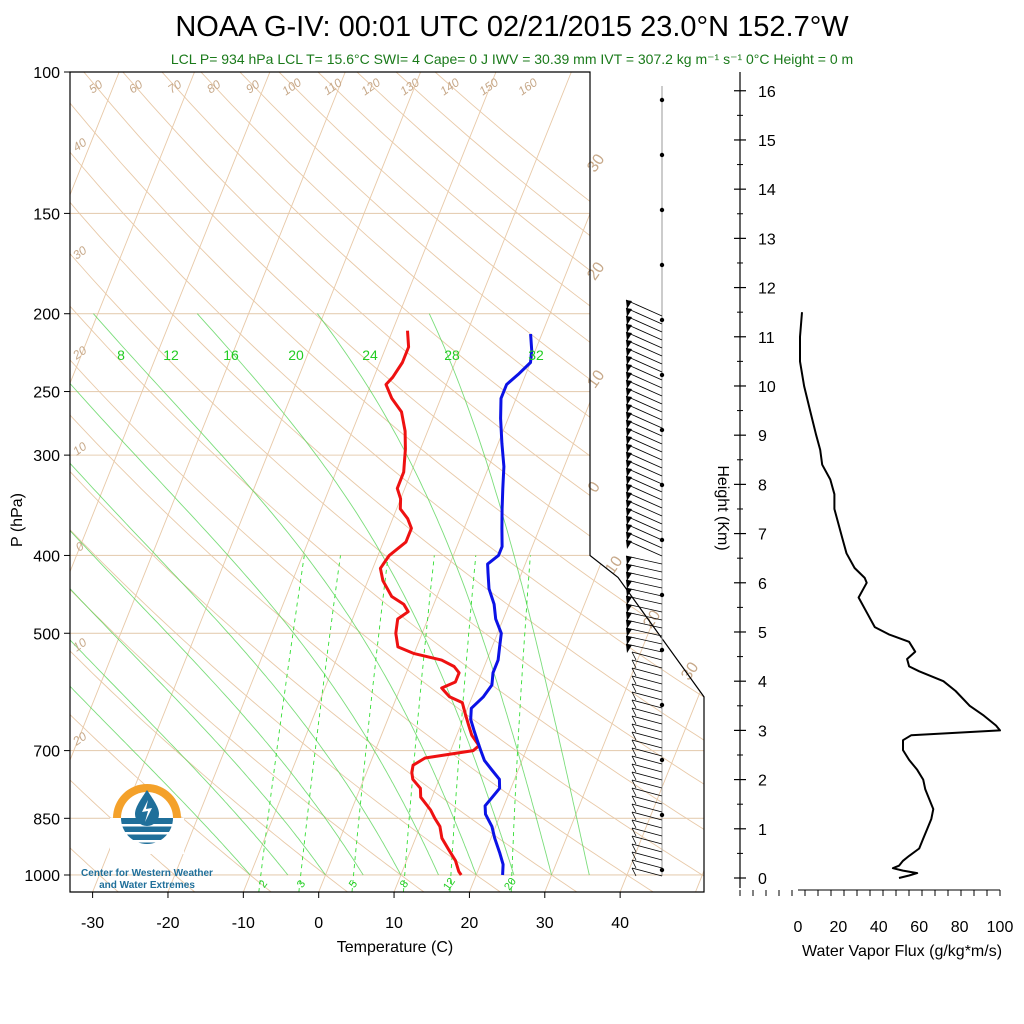 The width and height of the screenshot is (1024, 1024). I want to click on mixing-ratio-label: 5, so click(353, 884).